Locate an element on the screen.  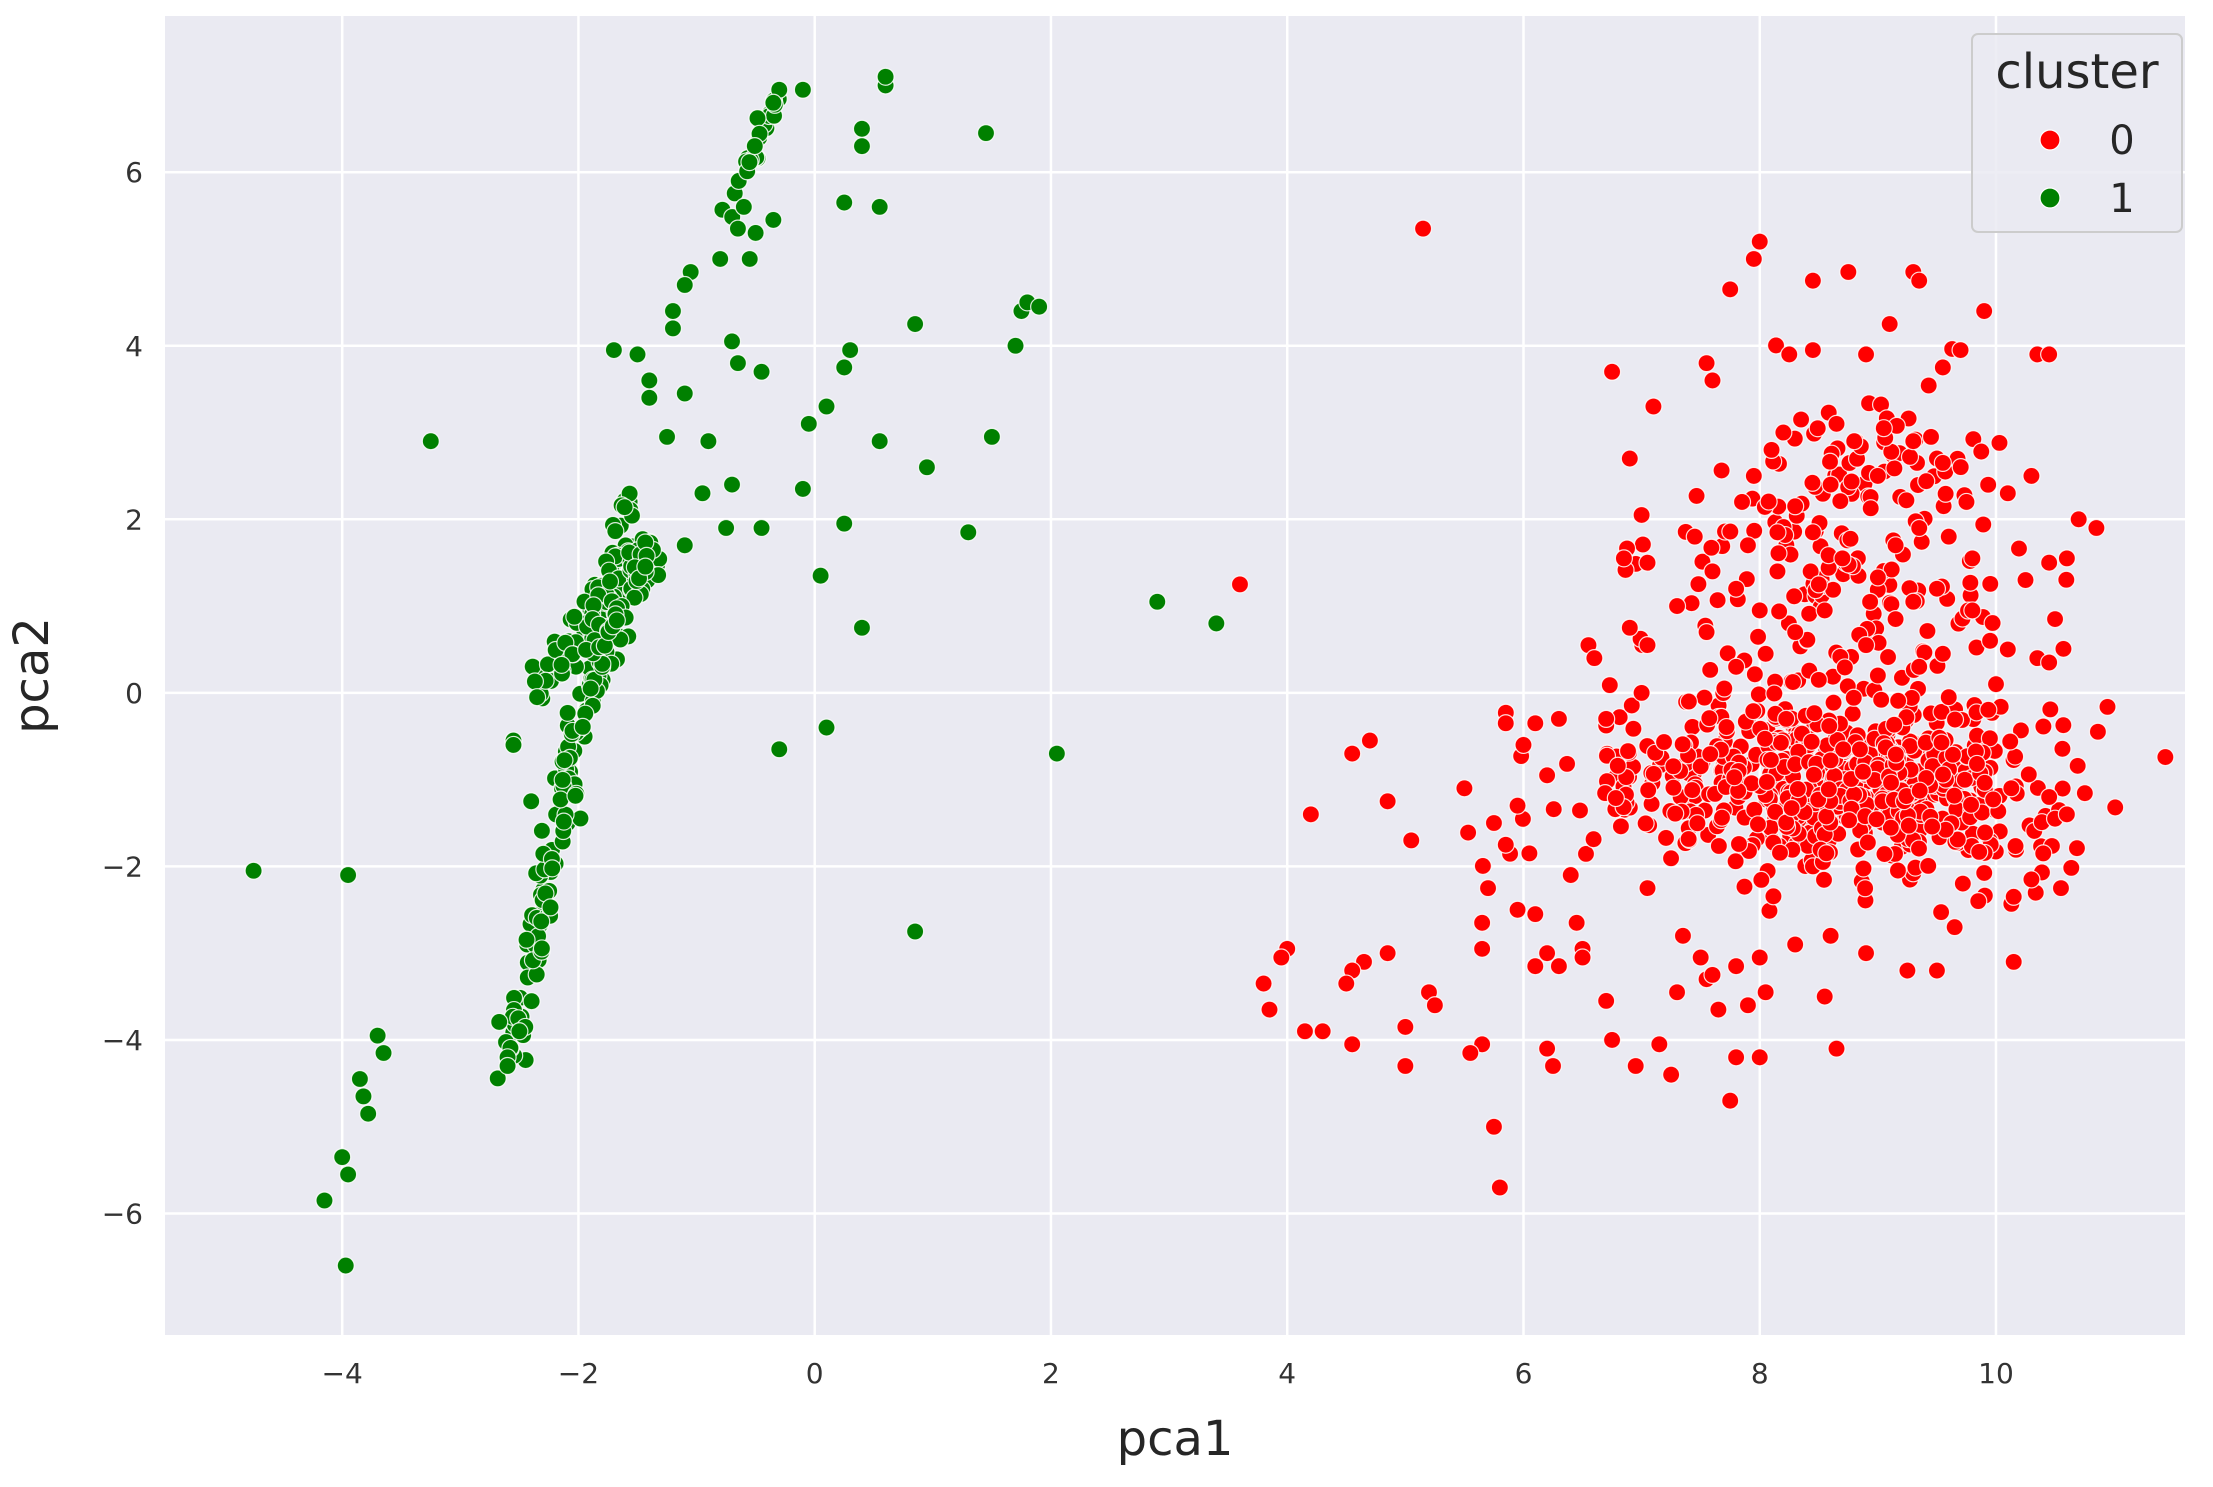
x-tick-label: 2 is located at coordinates (1051, 1373).